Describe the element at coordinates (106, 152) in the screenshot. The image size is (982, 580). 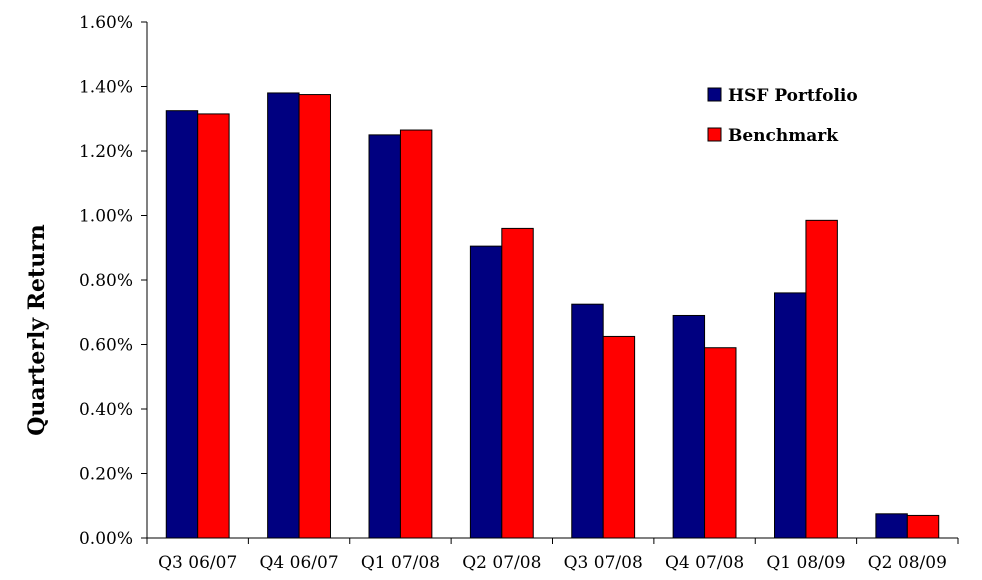
I see `y-tick-label: 1.20%` at that location.